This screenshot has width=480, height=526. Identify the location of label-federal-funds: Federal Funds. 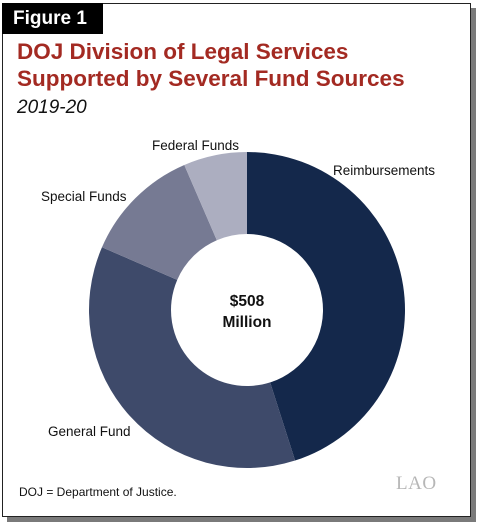
(195, 145).